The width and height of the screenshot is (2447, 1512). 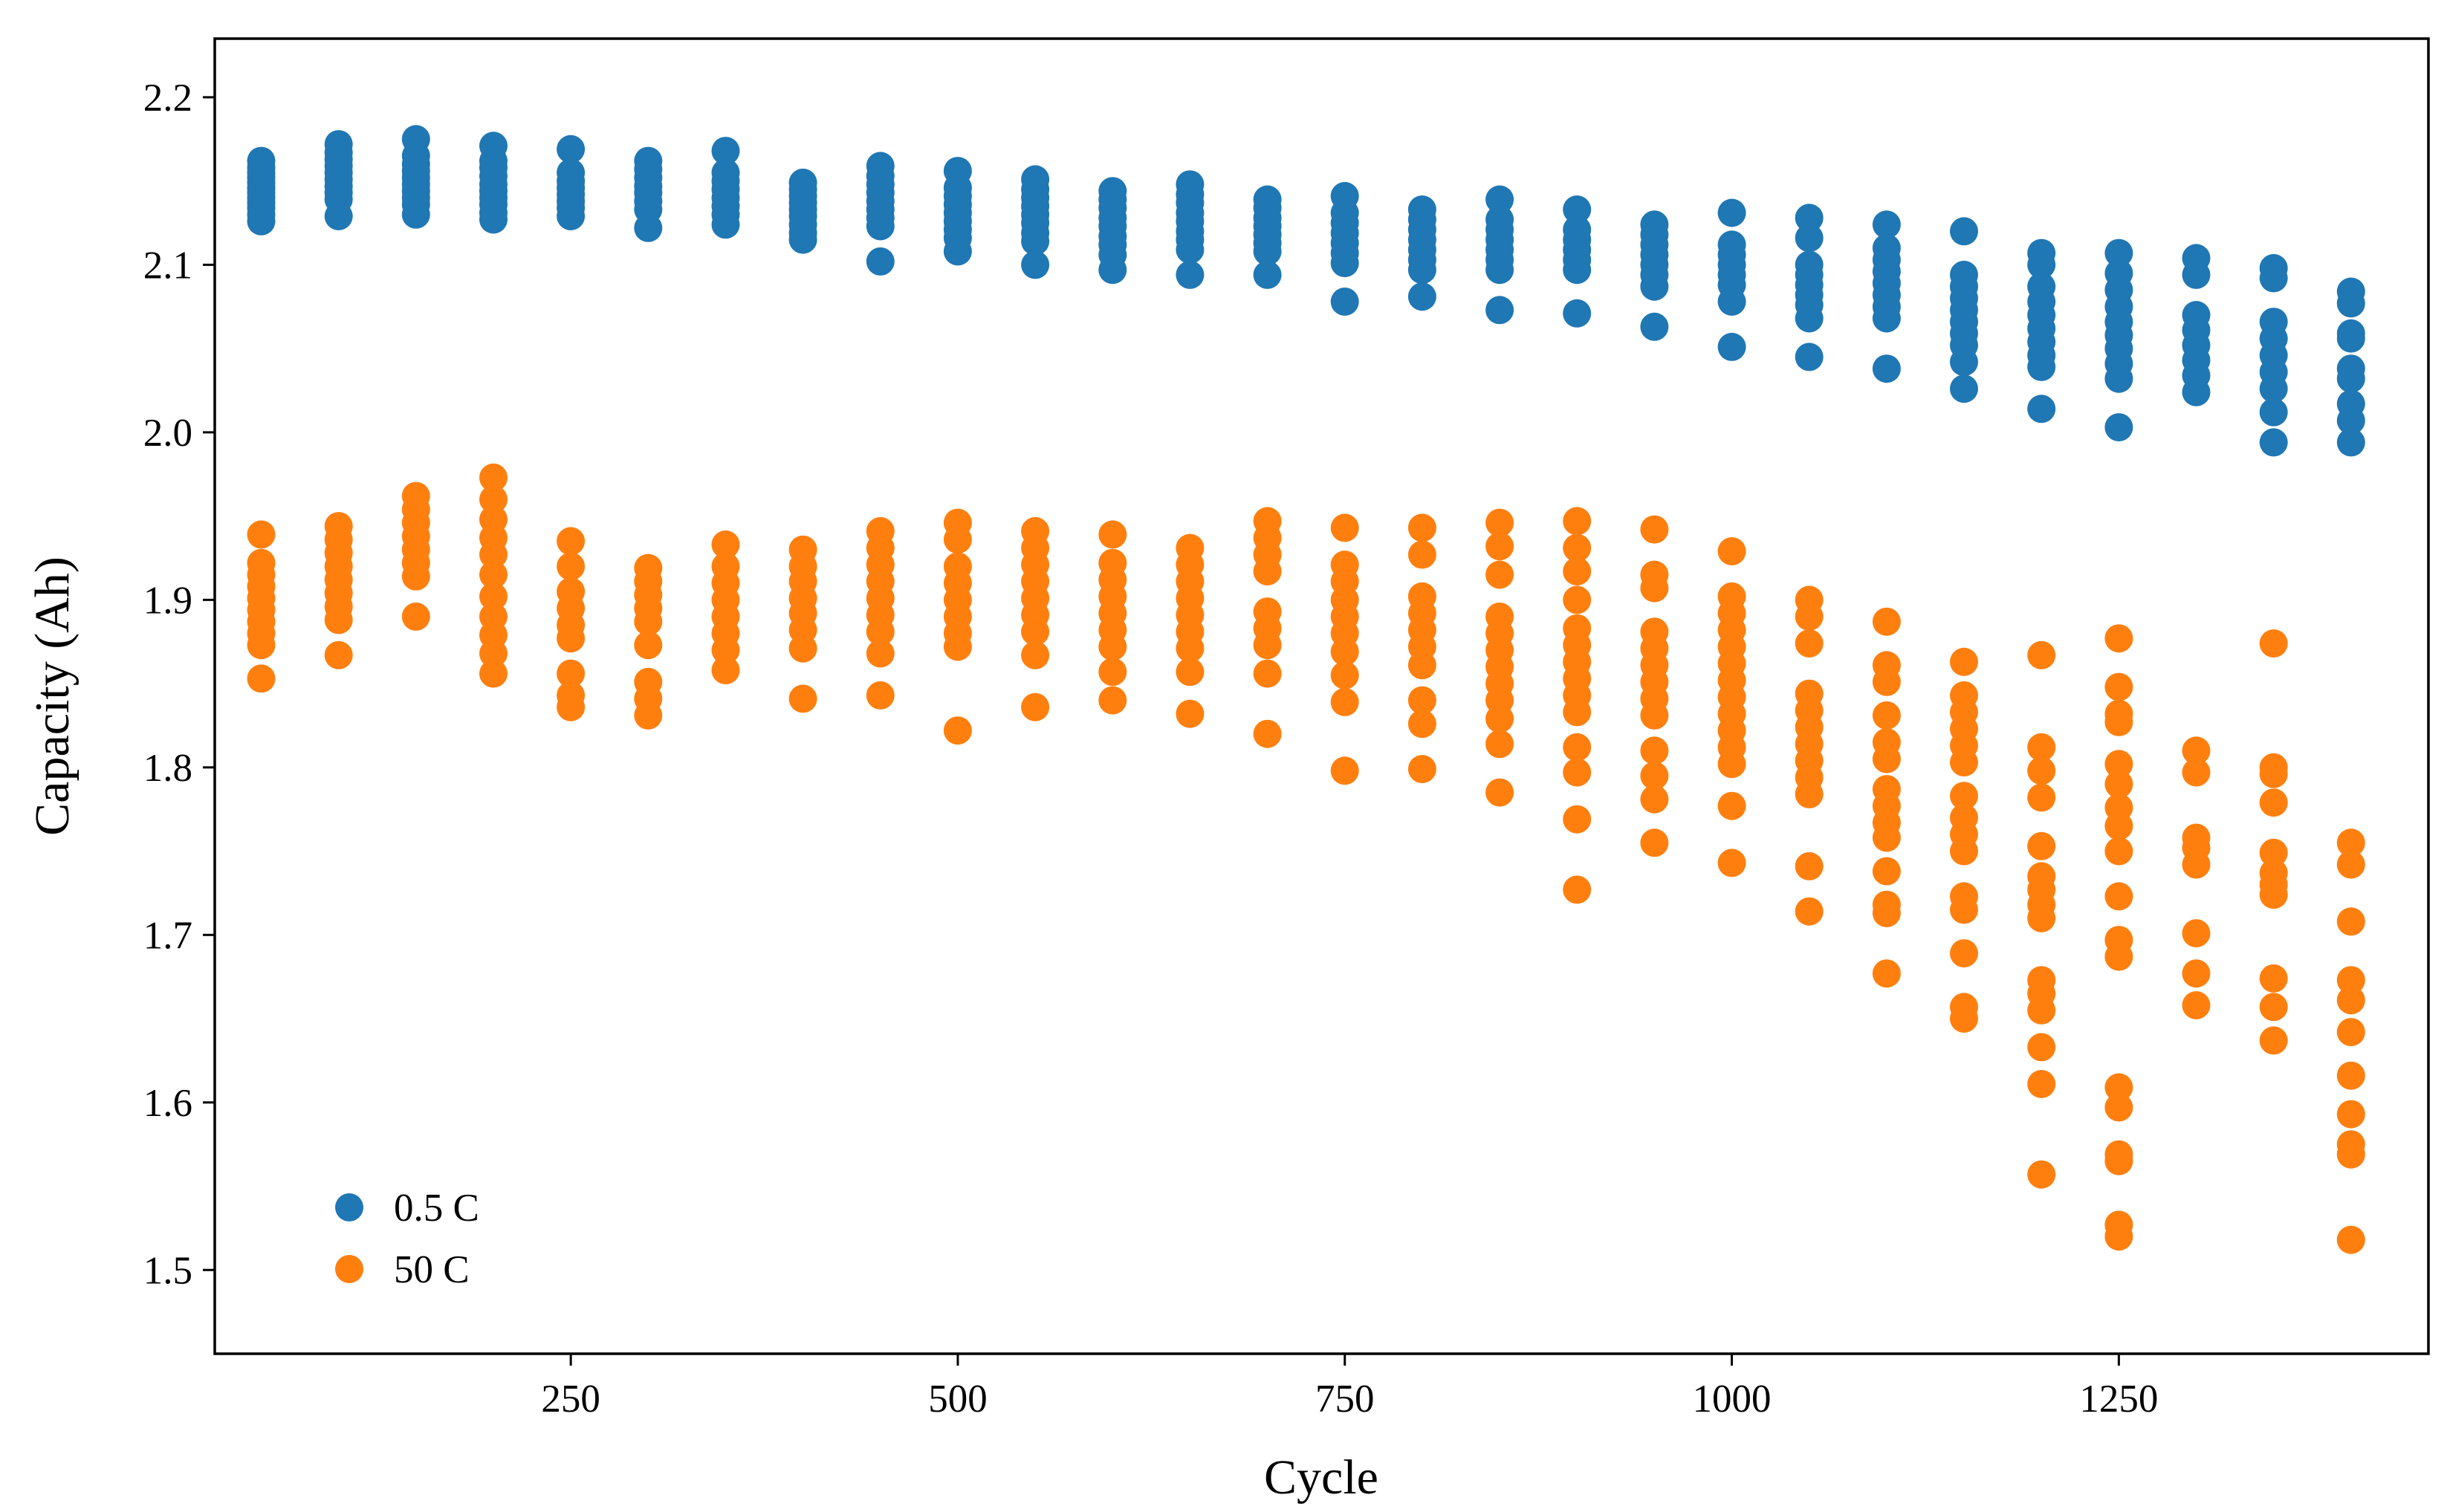 I want to click on legend: 0.5 C 50 C, so click(x=407, y=1239).